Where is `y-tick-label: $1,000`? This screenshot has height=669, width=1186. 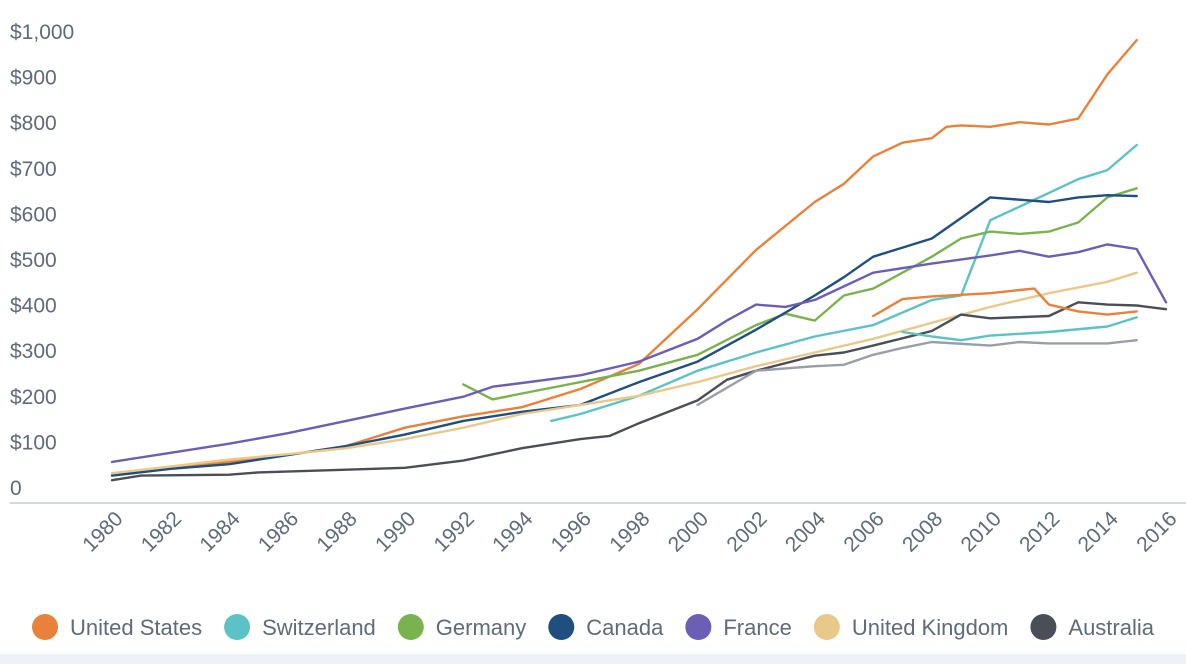
y-tick-label: $1,000 is located at coordinates (42, 32).